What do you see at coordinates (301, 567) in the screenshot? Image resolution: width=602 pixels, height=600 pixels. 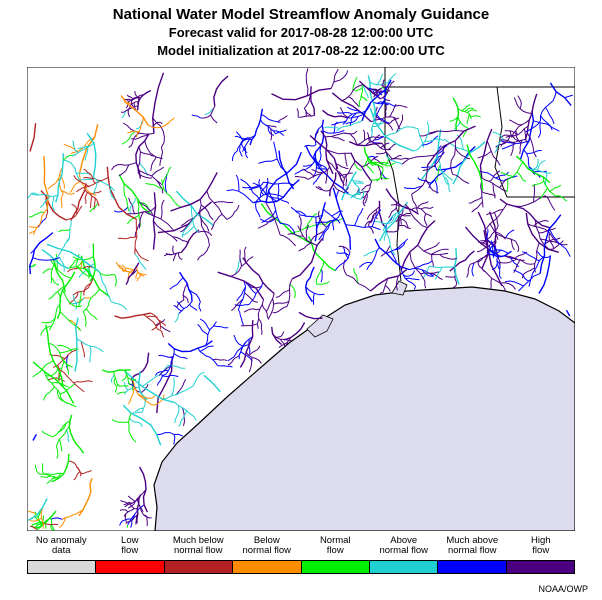 I see `legend-color-bar` at bounding box center [301, 567].